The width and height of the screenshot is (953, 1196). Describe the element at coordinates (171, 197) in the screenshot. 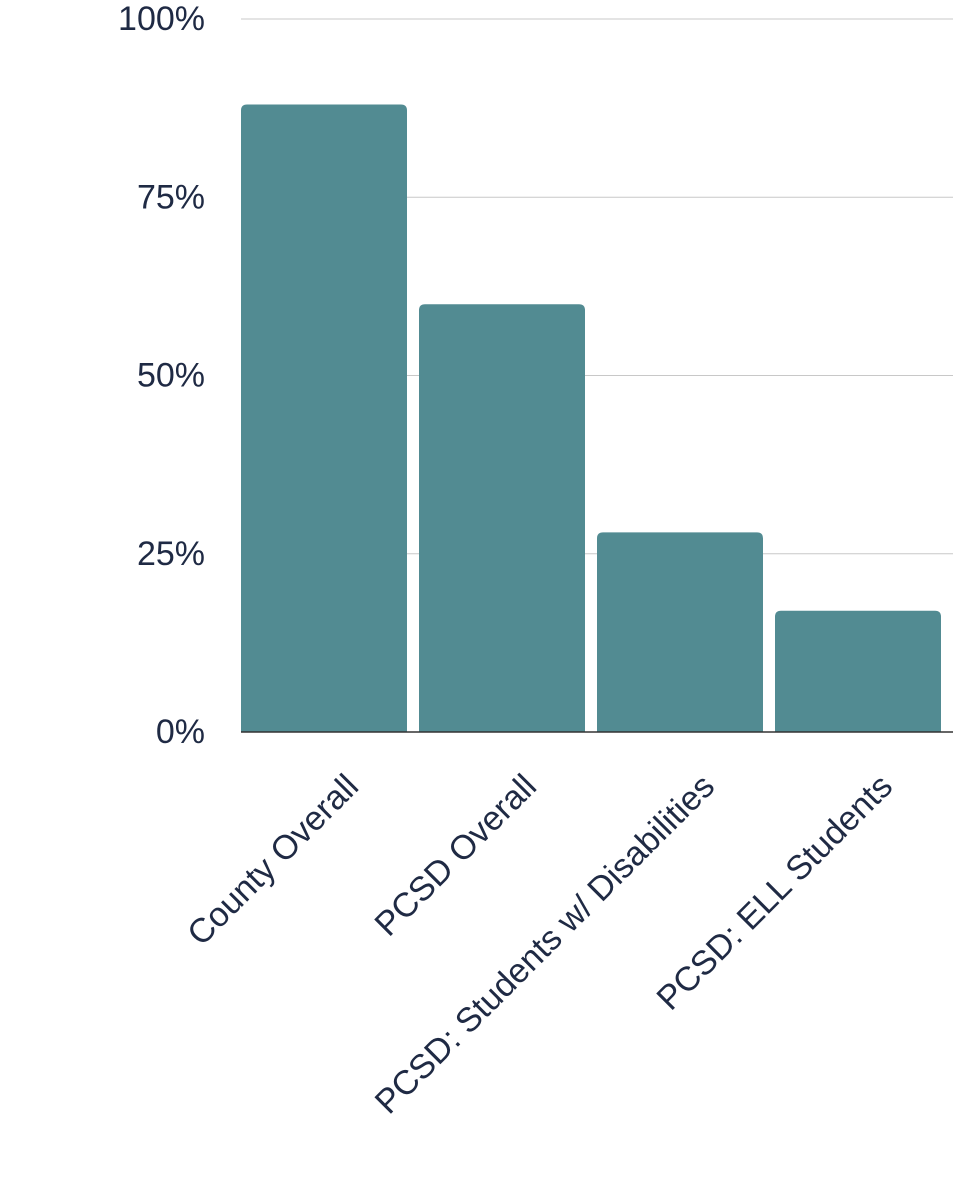

I see `y-tick-label: 75%` at that location.